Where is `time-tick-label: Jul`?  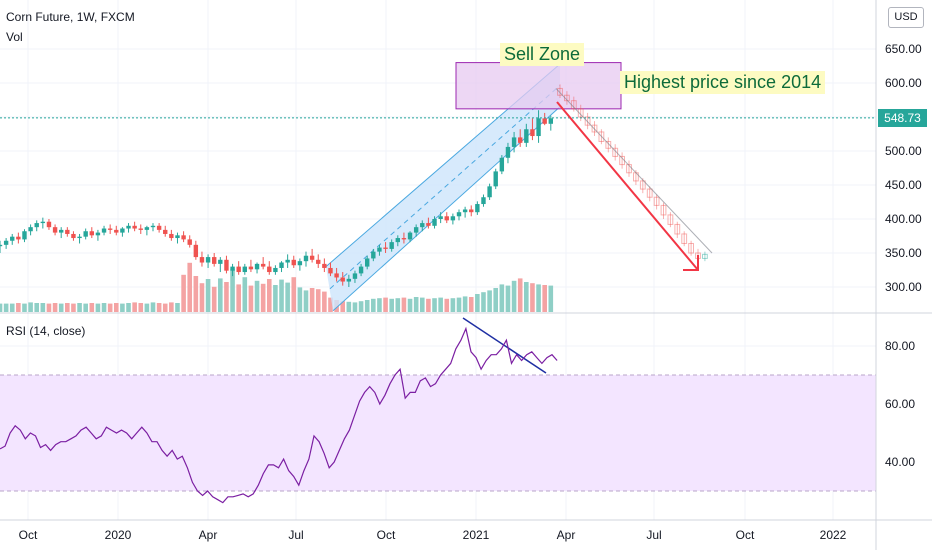
time-tick-label: Jul is located at coordinates (653, 535).